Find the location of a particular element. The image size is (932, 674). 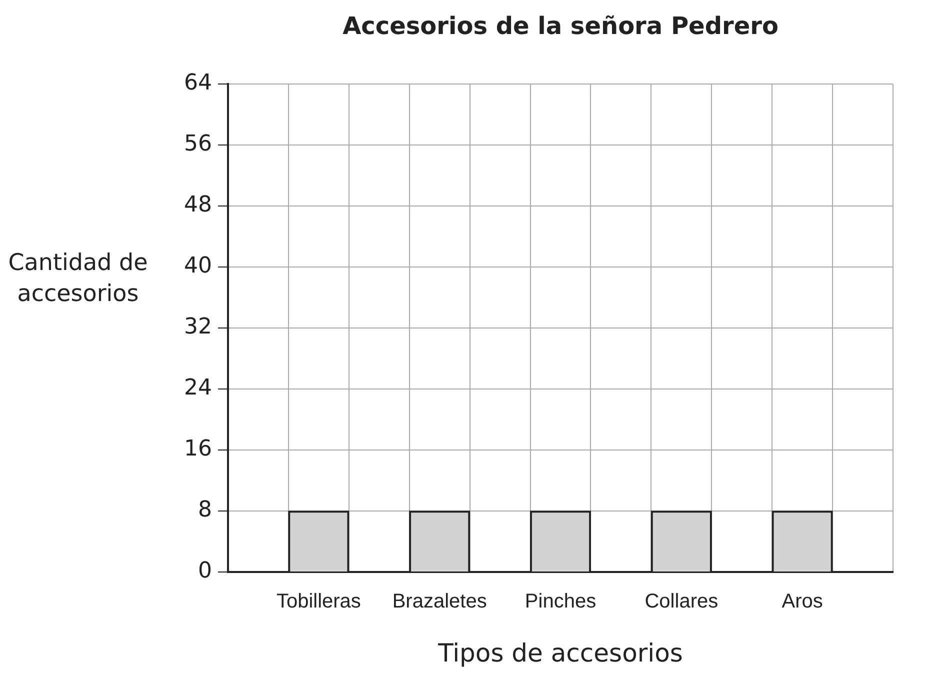

y-tick-label: 0 is located at coordinates (205, 571).